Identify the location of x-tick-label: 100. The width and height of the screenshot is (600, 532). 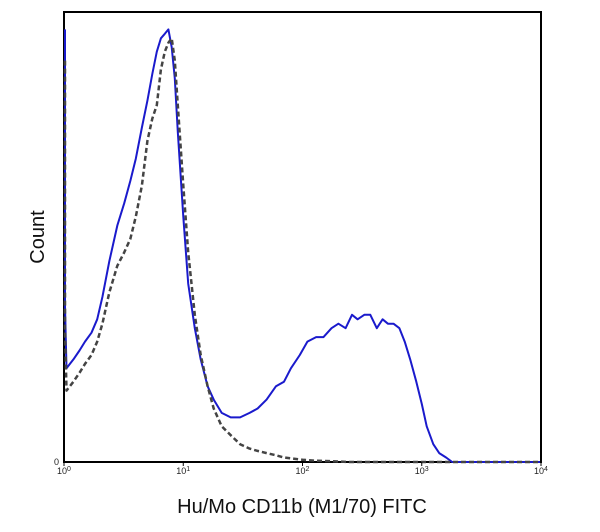
(64, 471).